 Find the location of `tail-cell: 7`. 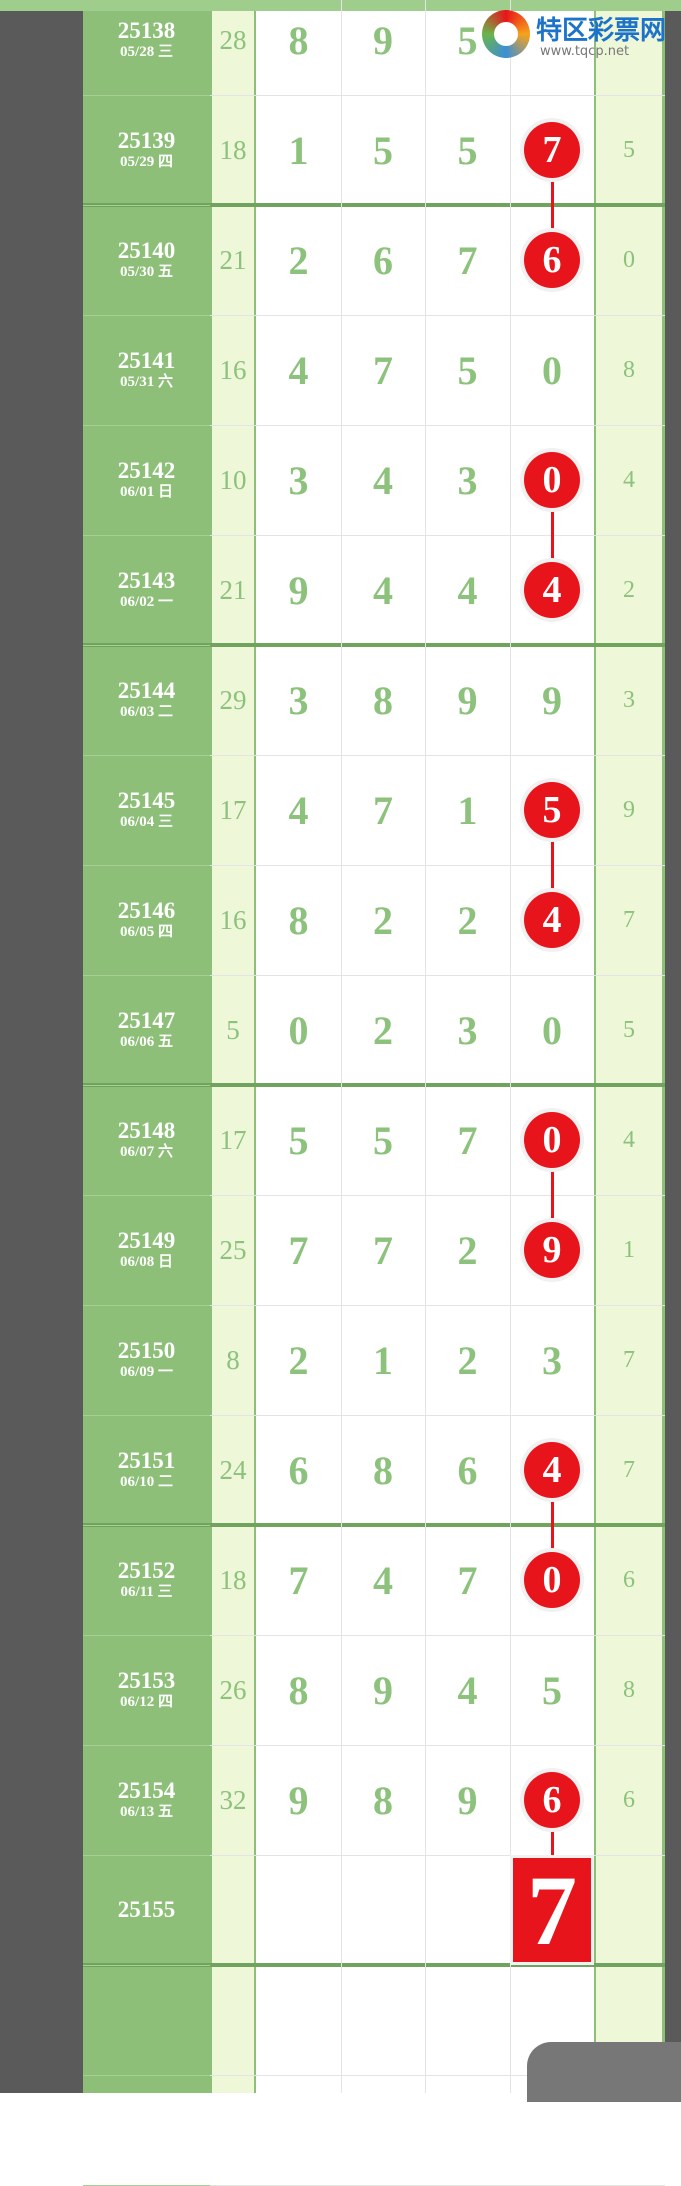

tail-cell: 7 is located at coordinates (629, 919).